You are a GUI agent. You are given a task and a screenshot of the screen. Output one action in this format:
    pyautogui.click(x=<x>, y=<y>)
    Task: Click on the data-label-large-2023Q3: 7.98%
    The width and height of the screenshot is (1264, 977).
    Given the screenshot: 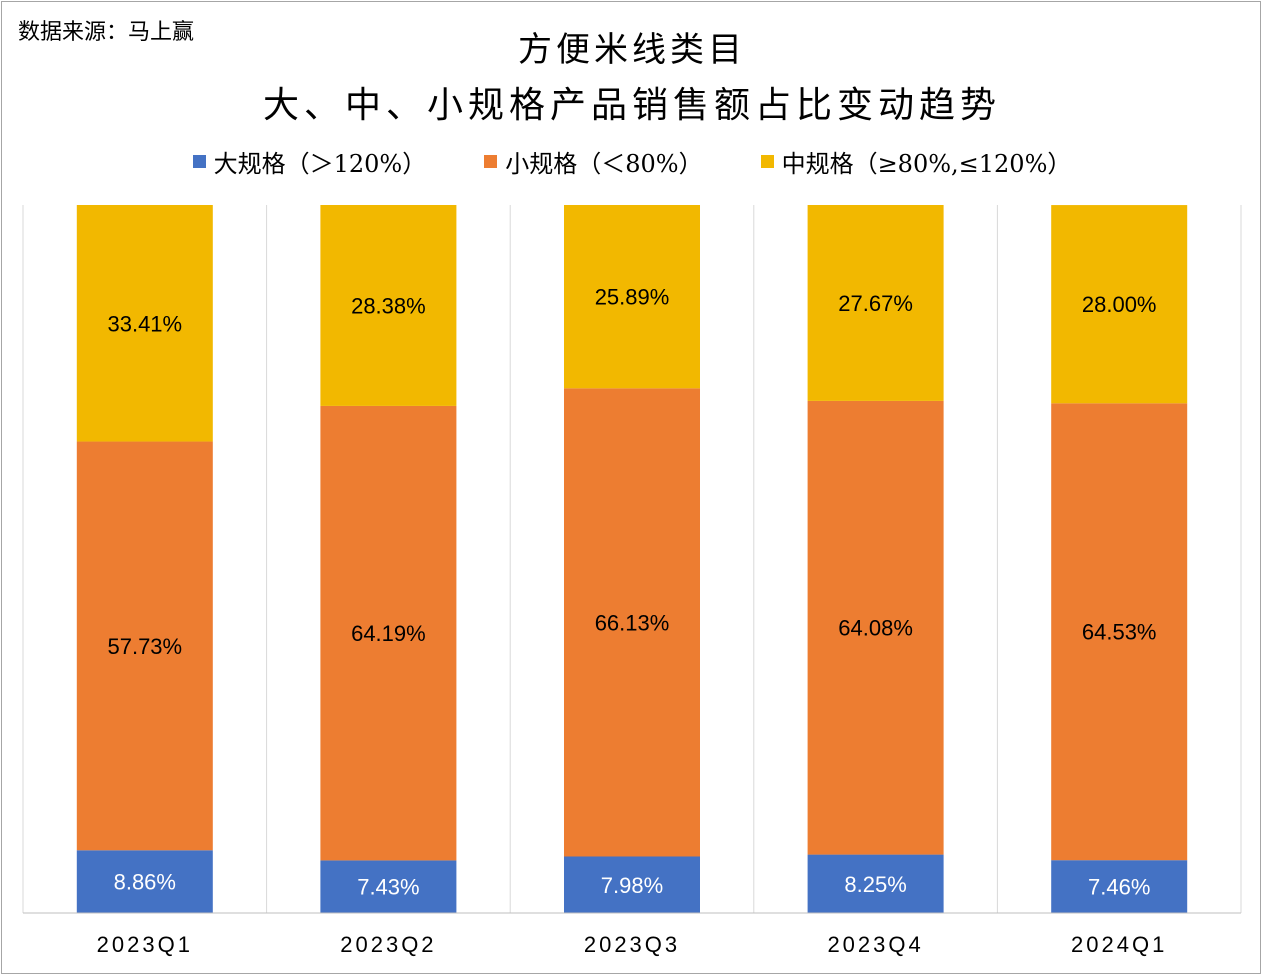 What is the action you would take?
    pyautogui.click(x=632, y=885)
    